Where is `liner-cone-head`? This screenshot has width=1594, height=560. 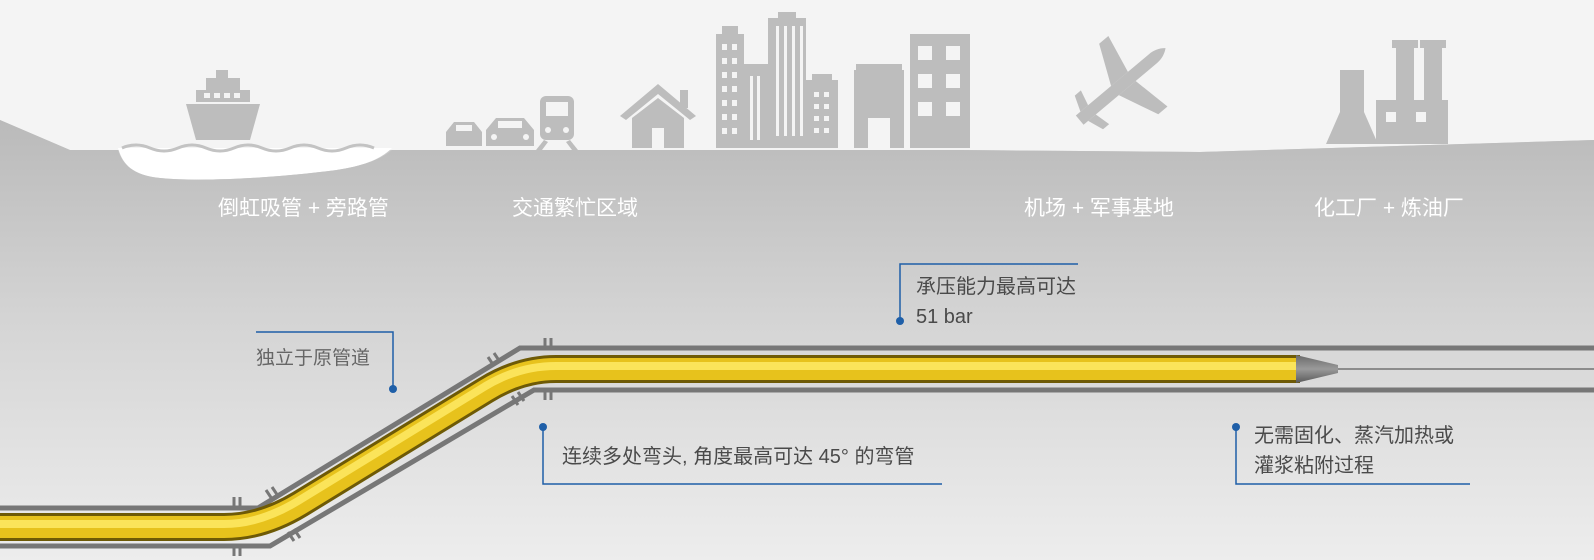 liner-cone-head is located at coordinates (1317, 369).